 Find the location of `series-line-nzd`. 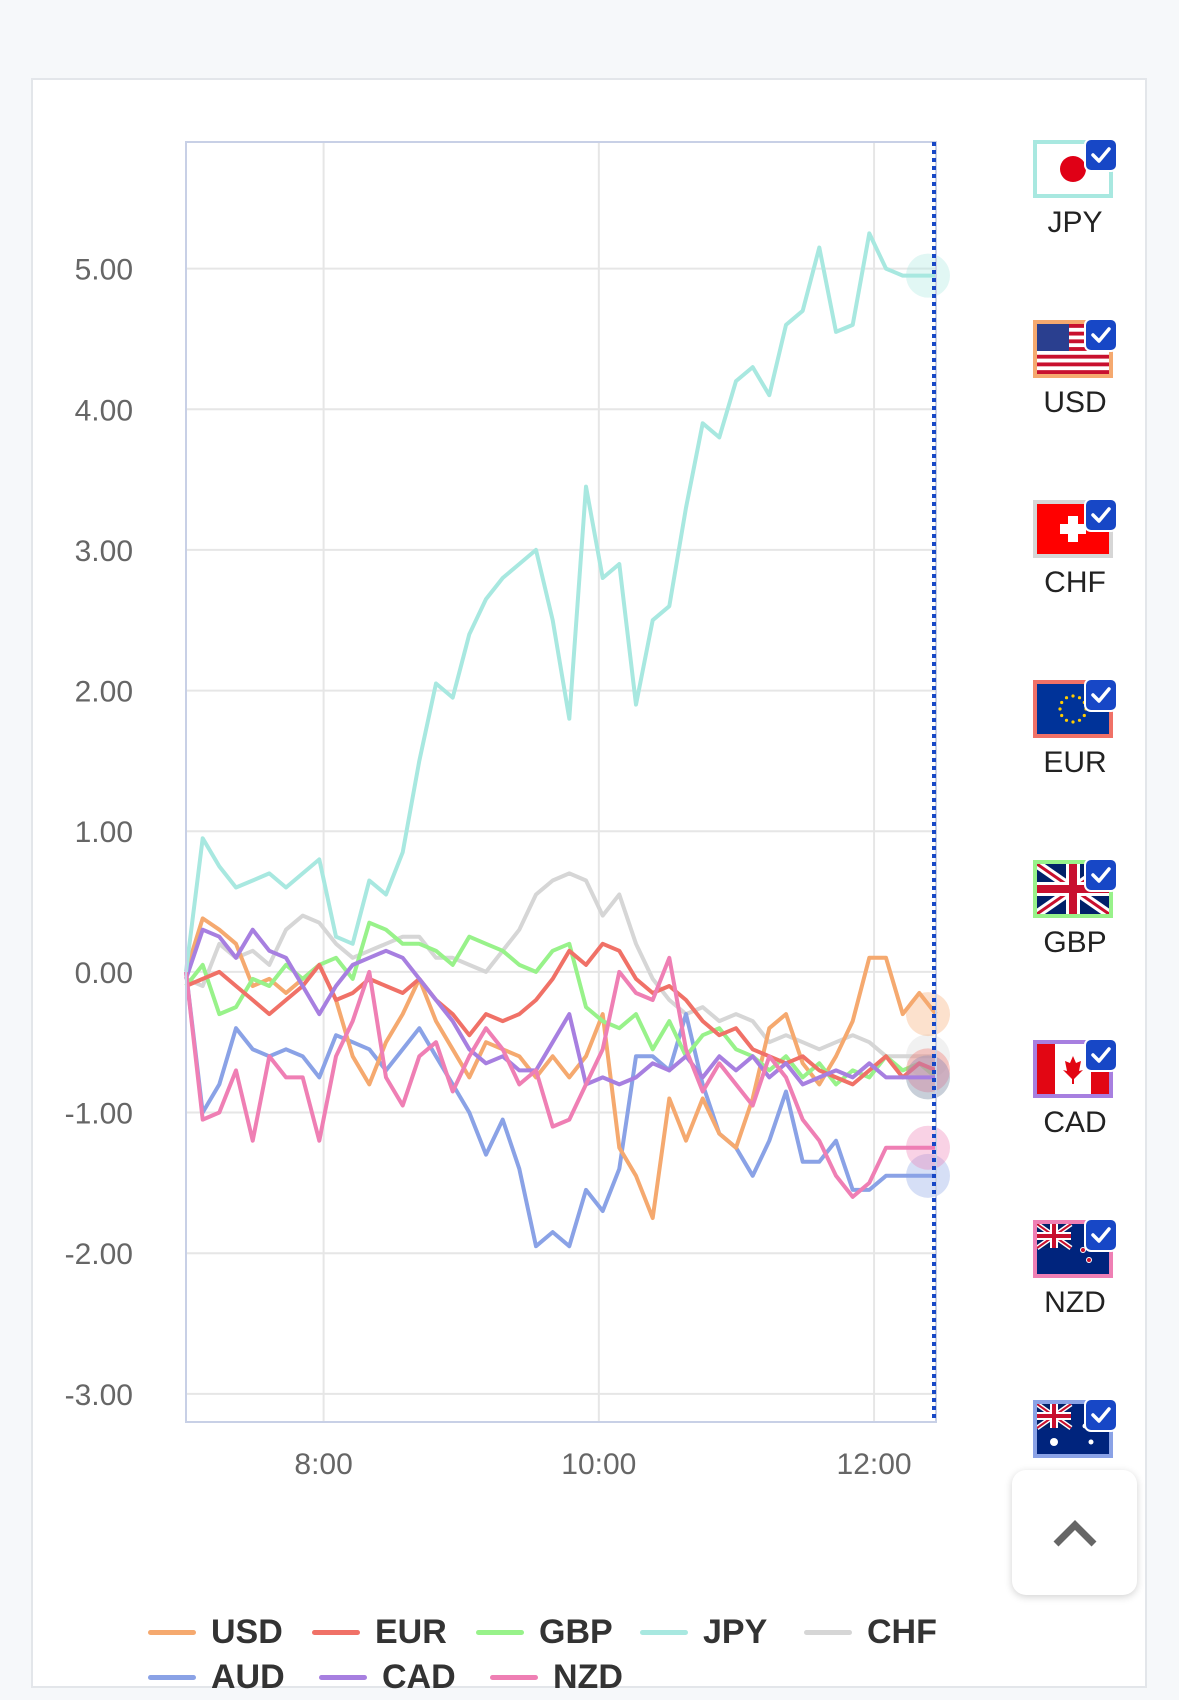

series-line-nzd is located at coordinates (560, 1077).